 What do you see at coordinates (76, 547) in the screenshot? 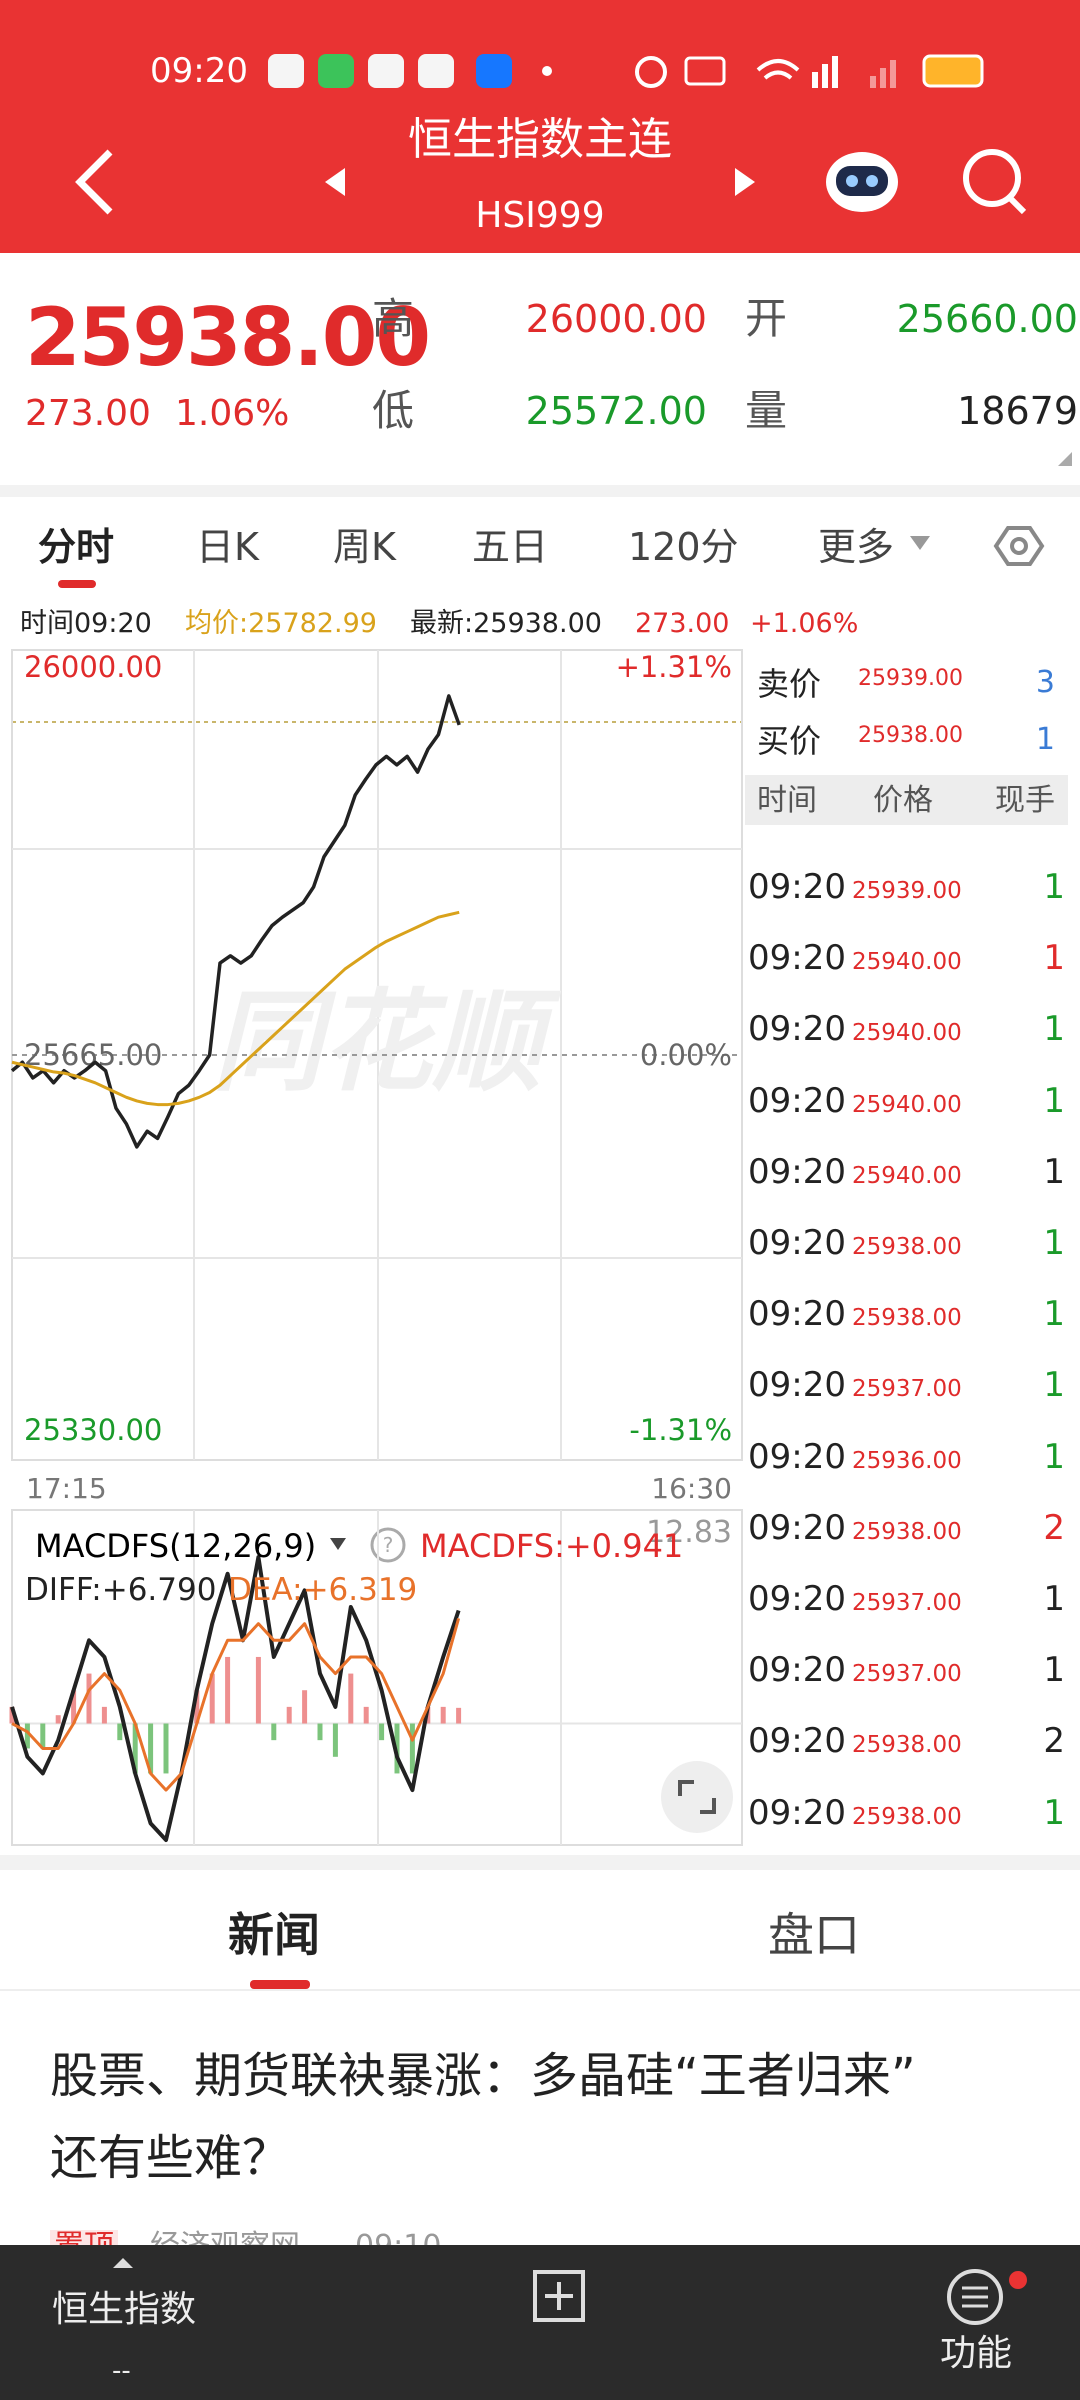
I see `tab: 分时` at bounding box center [76, 547].